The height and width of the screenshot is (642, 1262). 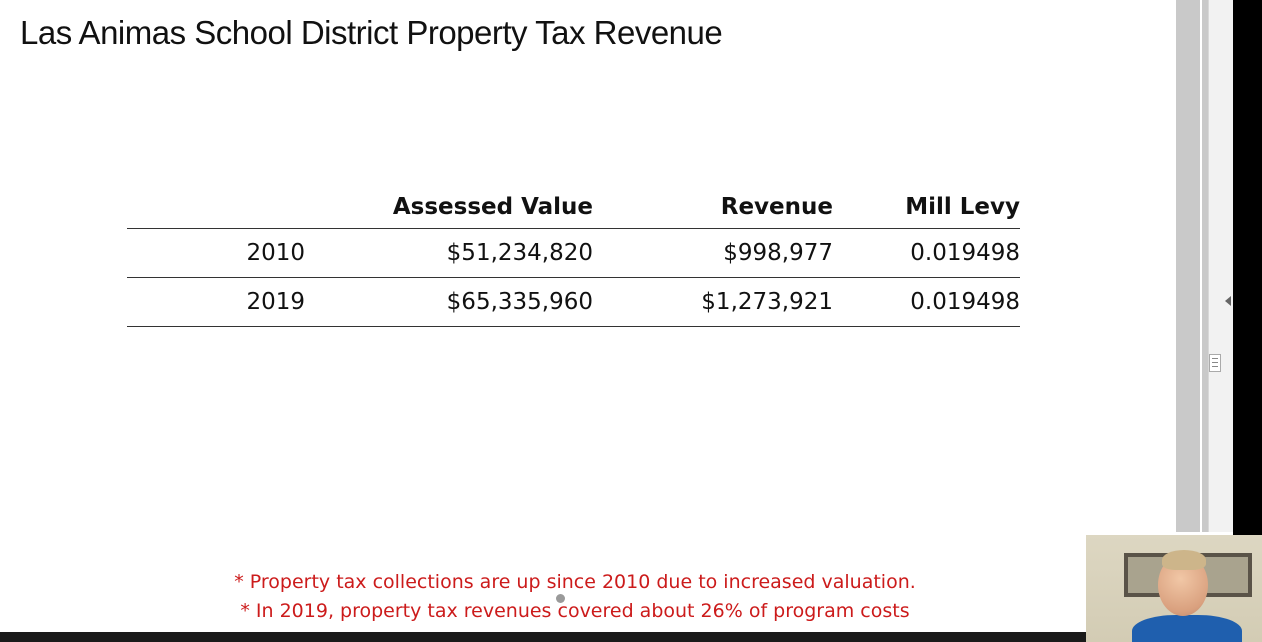 What do you see at coordinates (767, 302) in the screenshot?
I see `row-revenue: $1,273,921` at bounding box center [767, 302].